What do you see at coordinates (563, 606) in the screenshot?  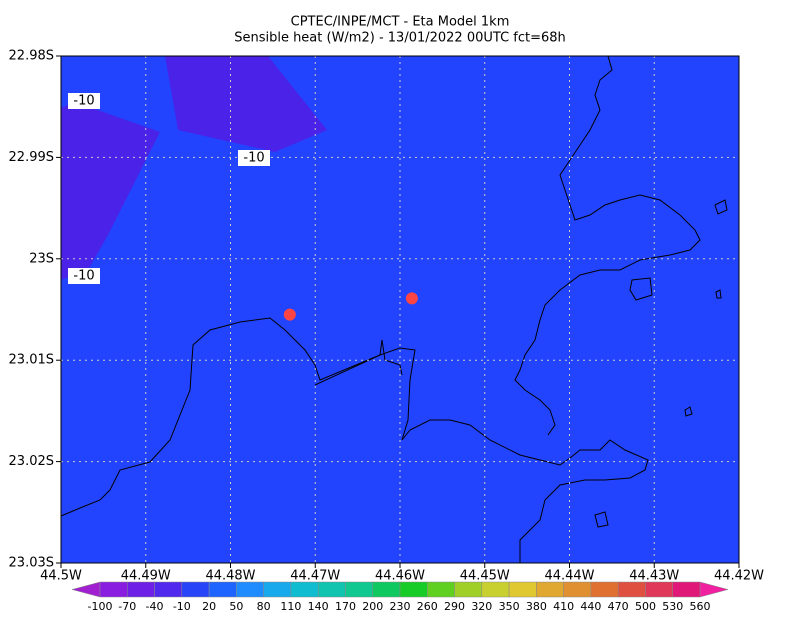 I see `colorbar-label: 410` at bounding box center [563, 606].